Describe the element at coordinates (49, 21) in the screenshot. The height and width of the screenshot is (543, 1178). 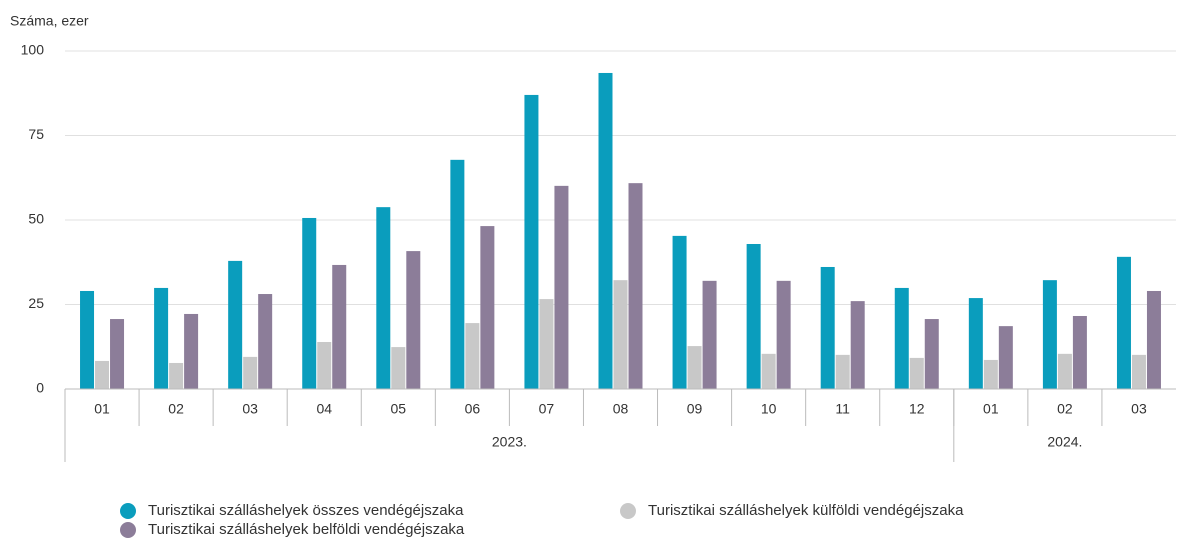
I see `y-axis-label: Száma, ezer` at that location.